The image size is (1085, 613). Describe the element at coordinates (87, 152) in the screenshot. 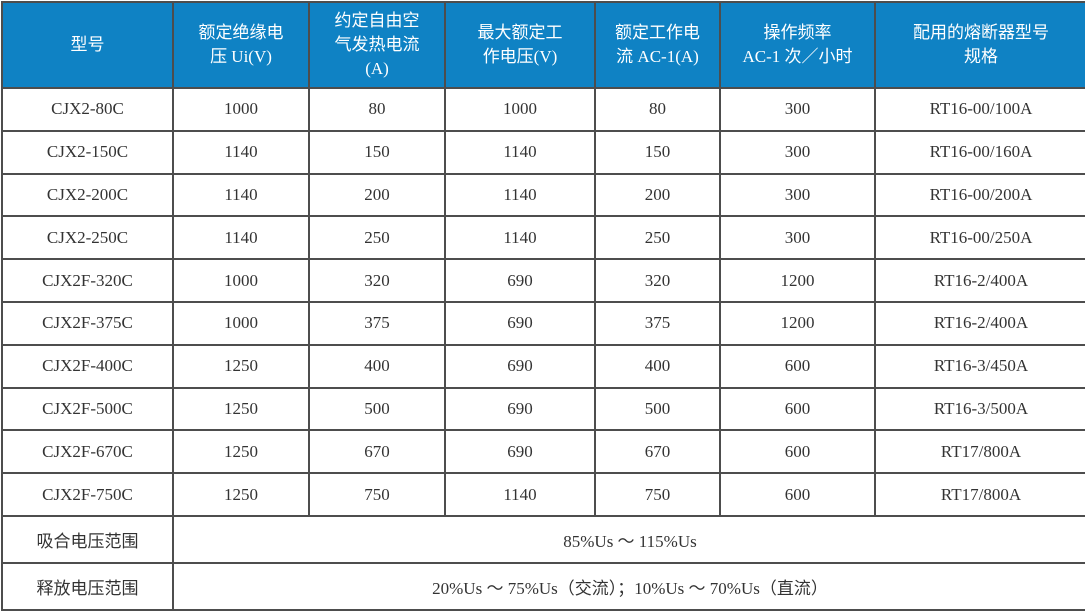

I see `cell-model: CJX2-150C` at that location.